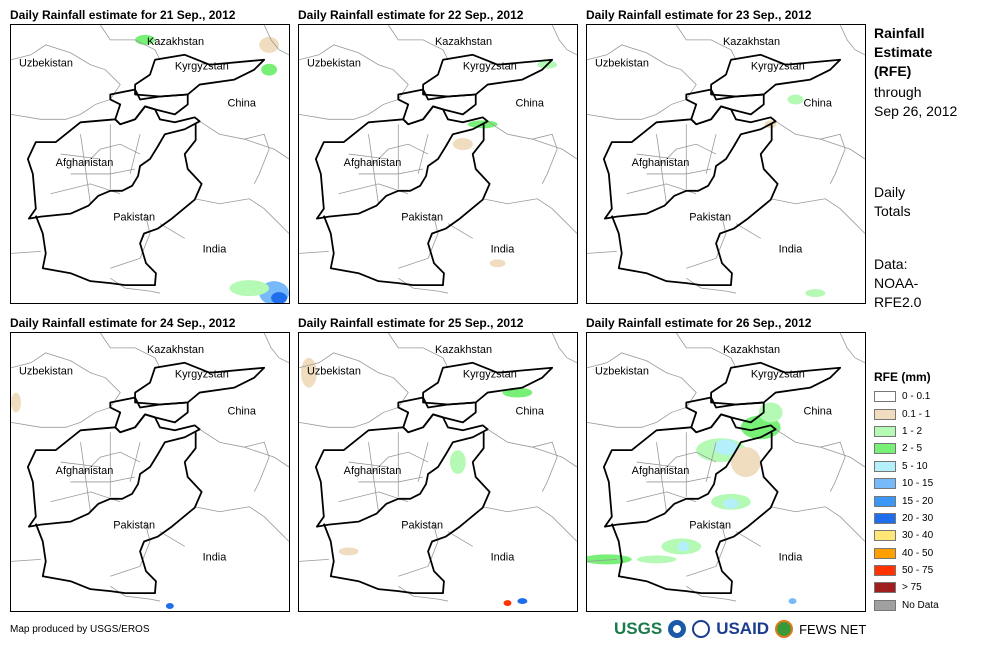 This screenshot has width=983, height=649. What do you see at coordinates (912, 449) in the screenshot?
I see `legend-label: 2 - 5` at bounding box center [912, 449].